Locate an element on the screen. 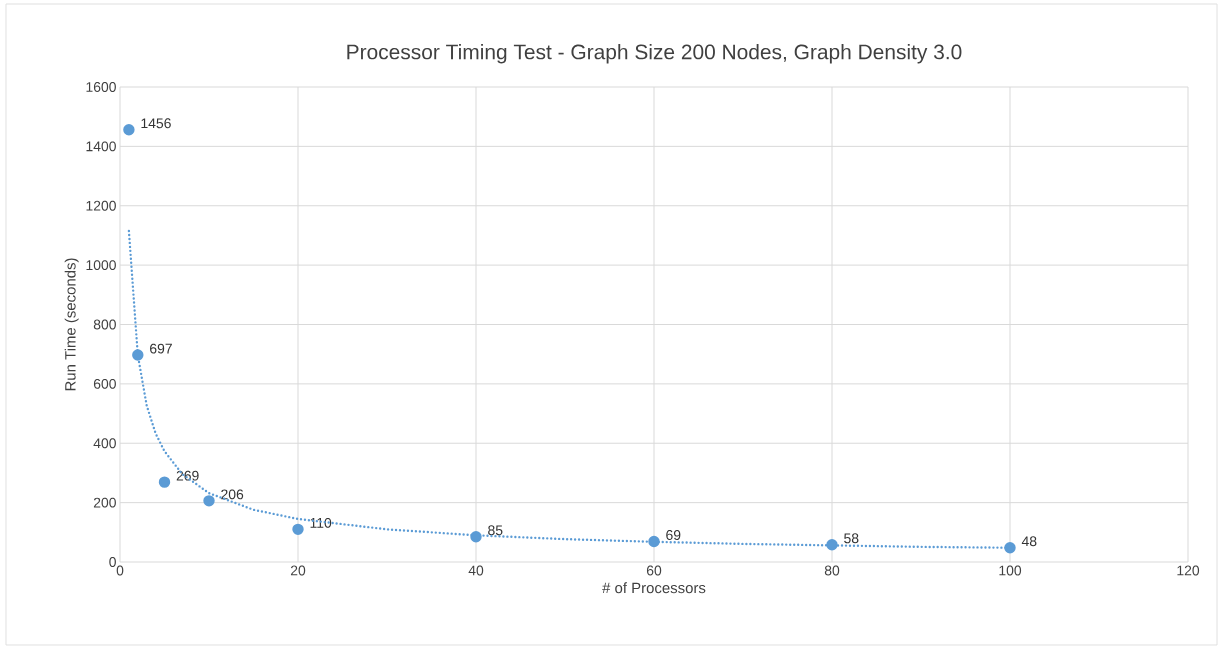 The width and height of the screenshot is (1223, 649). data-label: 1456 is located at coordinates (156, 123).